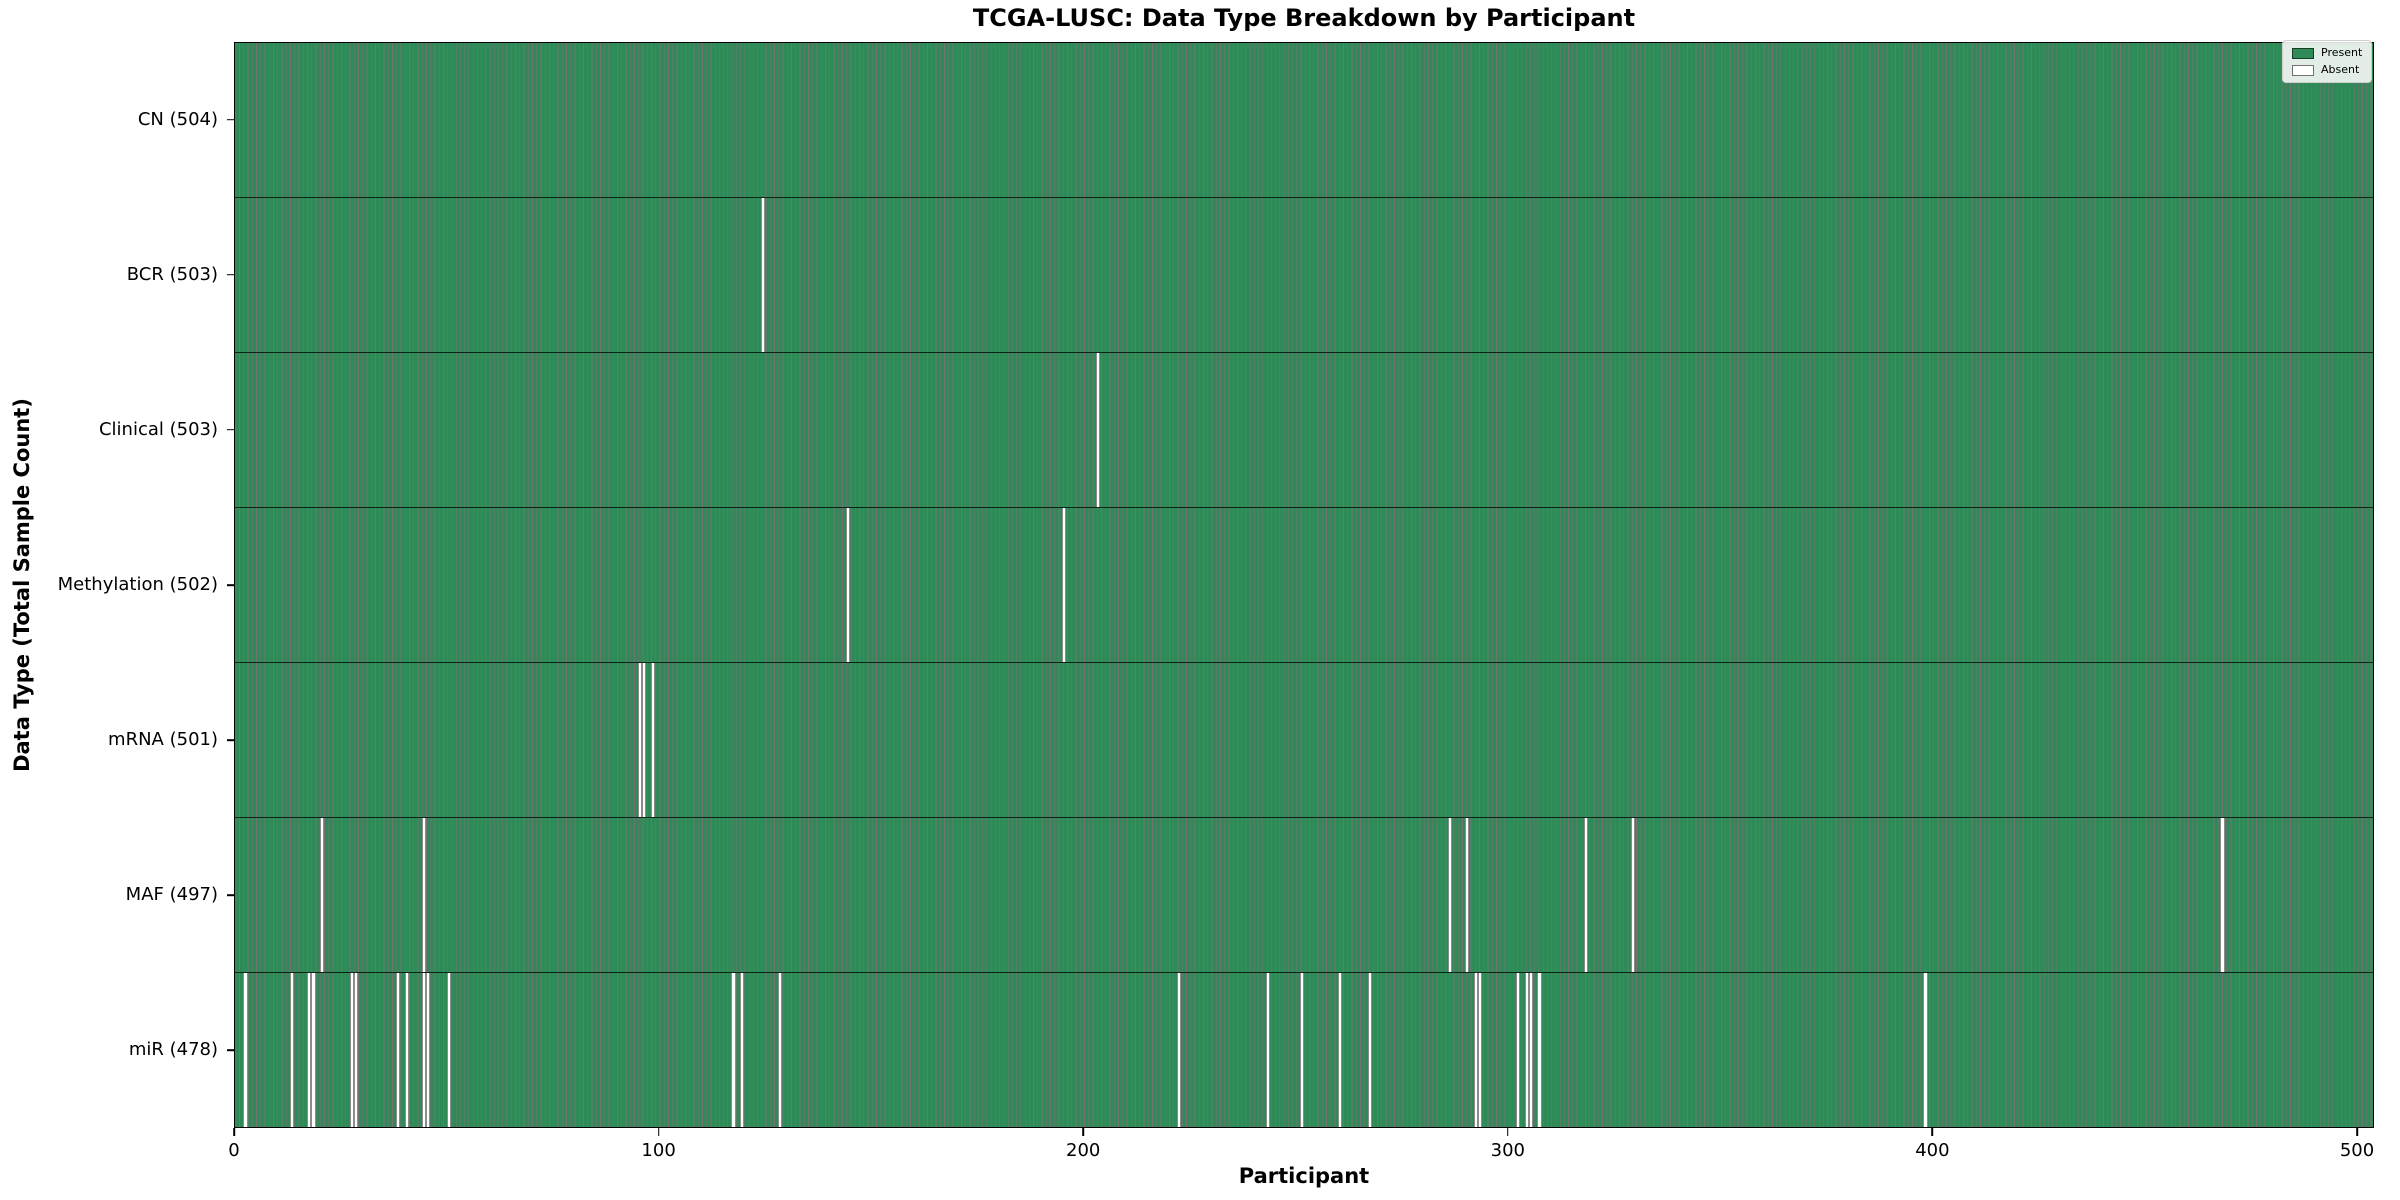 The height and width of the screenshot is (1200, 2400). I want to click on data-type-row-clinical, so click(1304, 430).